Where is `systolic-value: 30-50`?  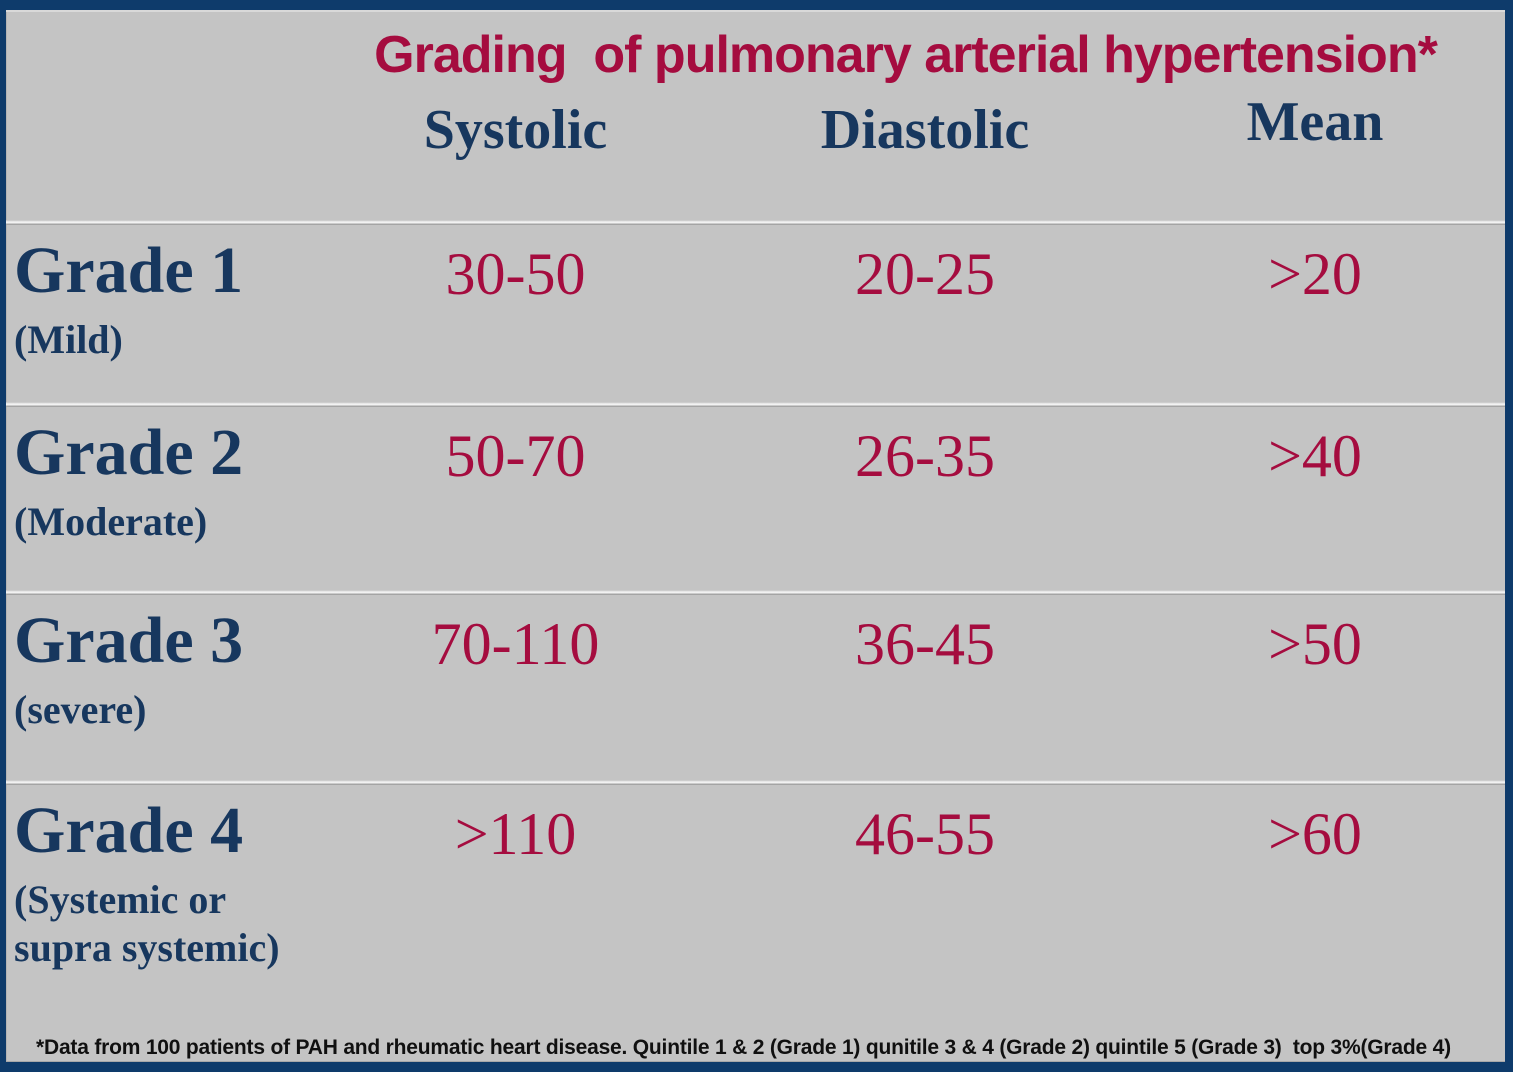 systolic-value: 30-50 is located at coordinates (515, 274).